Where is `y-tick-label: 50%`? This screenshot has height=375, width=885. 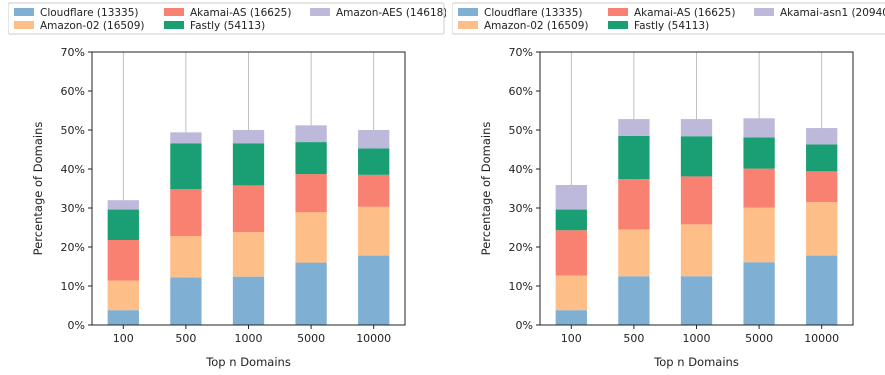
y-tick-label: 50% is located at coordinates (73, 130).